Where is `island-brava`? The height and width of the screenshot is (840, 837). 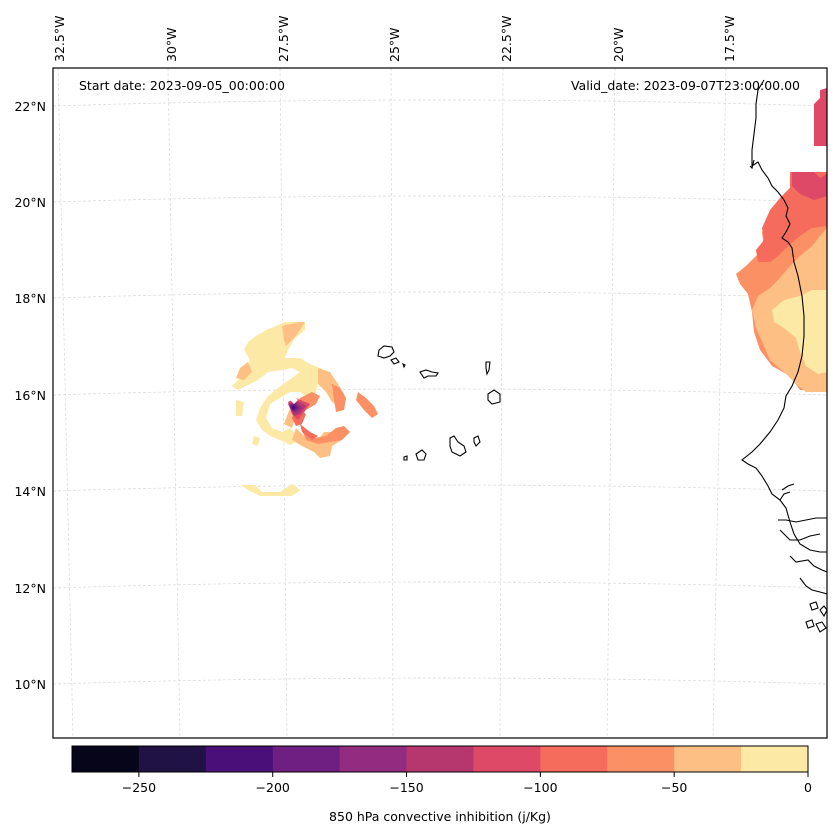 island-brava is located at coordinates (405, 458).